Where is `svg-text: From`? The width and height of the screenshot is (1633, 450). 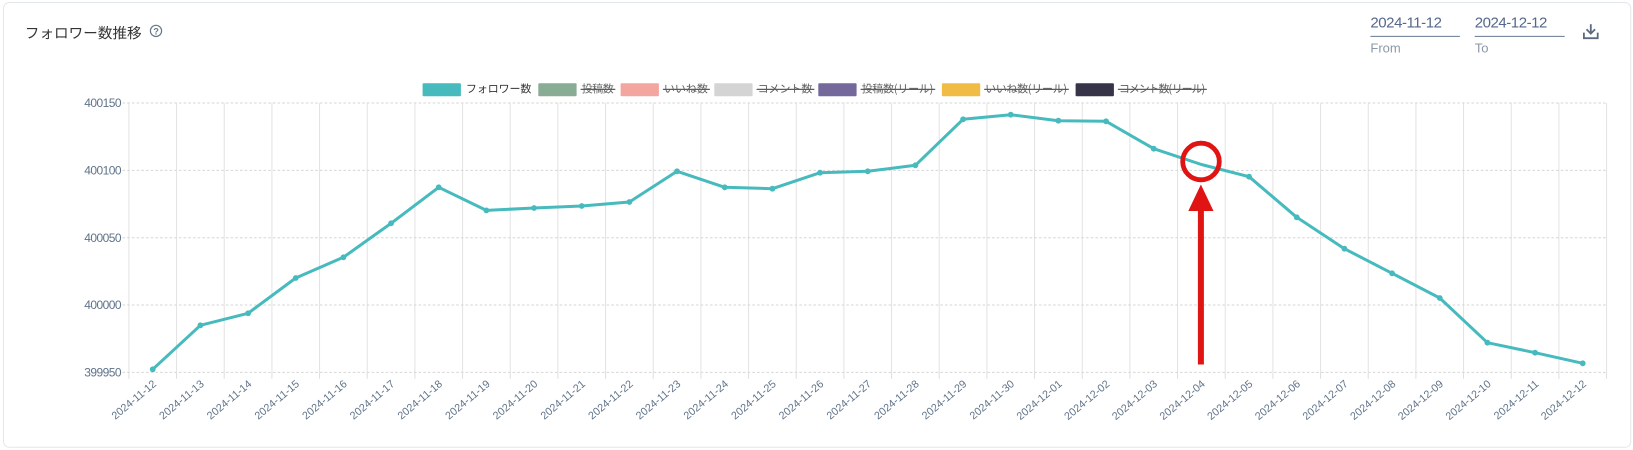
svg-text: From is located at coordinates (1385, 48).